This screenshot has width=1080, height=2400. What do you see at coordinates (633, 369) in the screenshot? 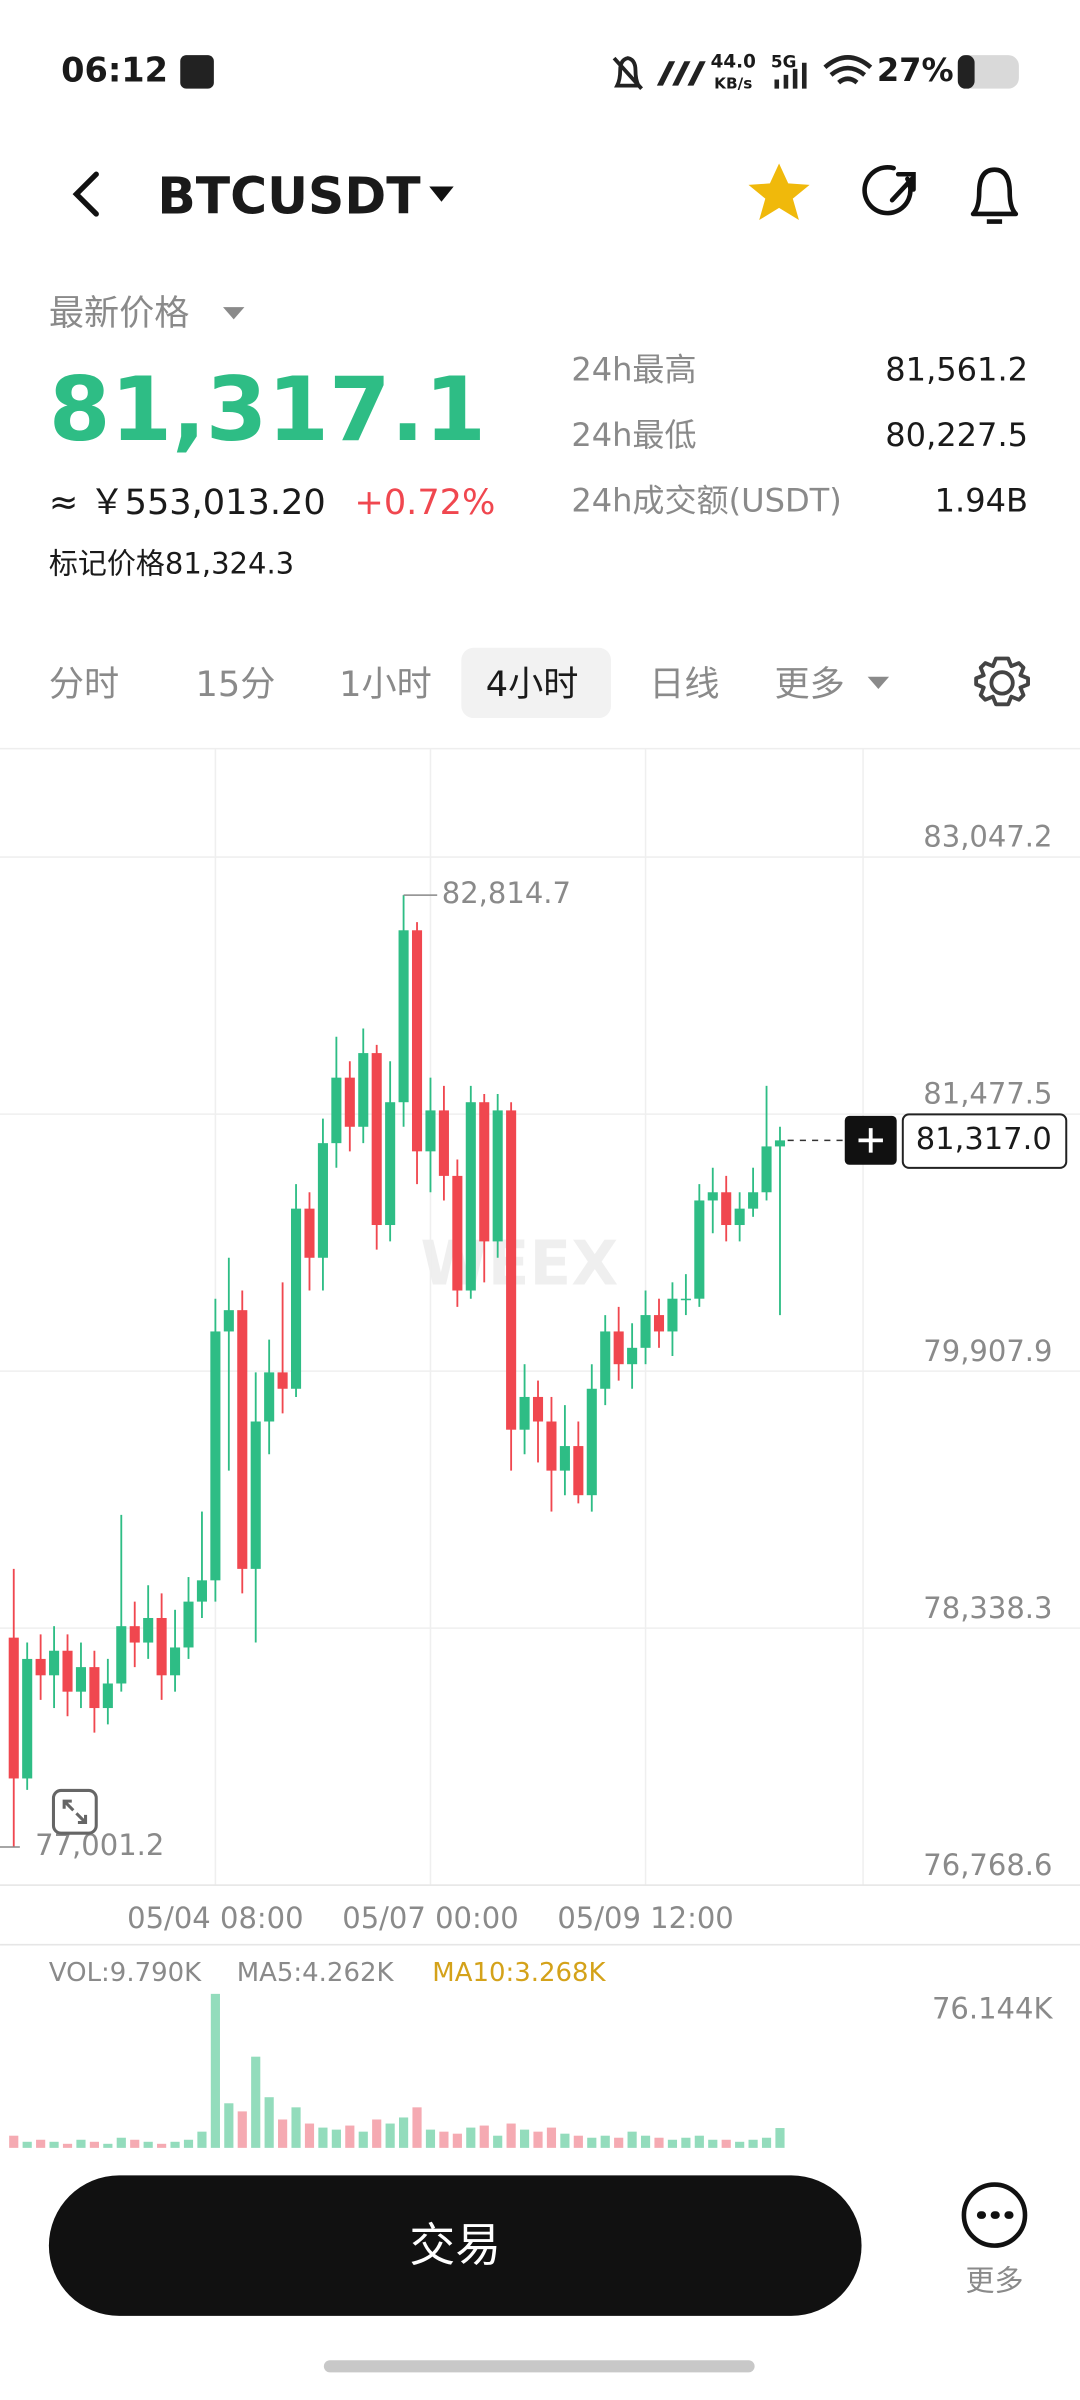
I see `stat-label: 24h最高` at bounding box center [633, 369].